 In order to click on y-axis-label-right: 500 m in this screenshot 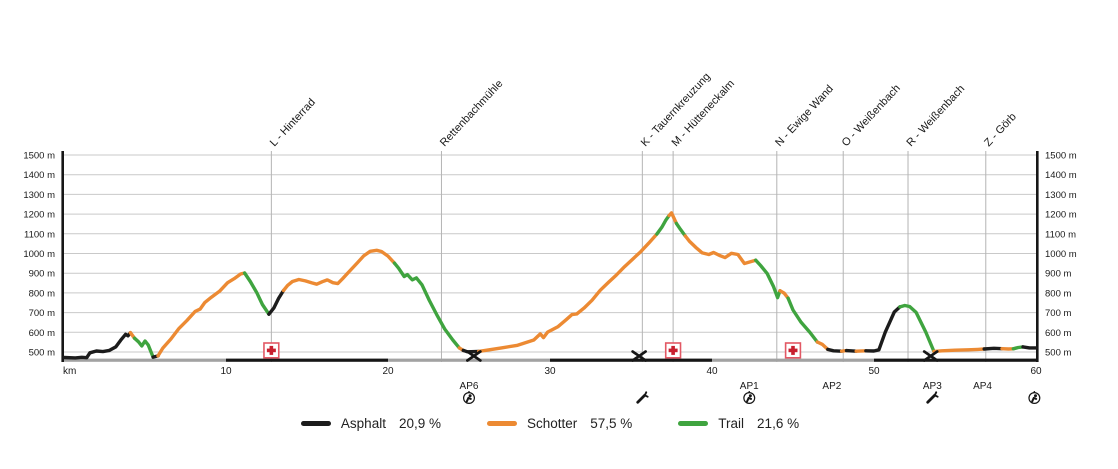, I will do `click(1058, 353)`.